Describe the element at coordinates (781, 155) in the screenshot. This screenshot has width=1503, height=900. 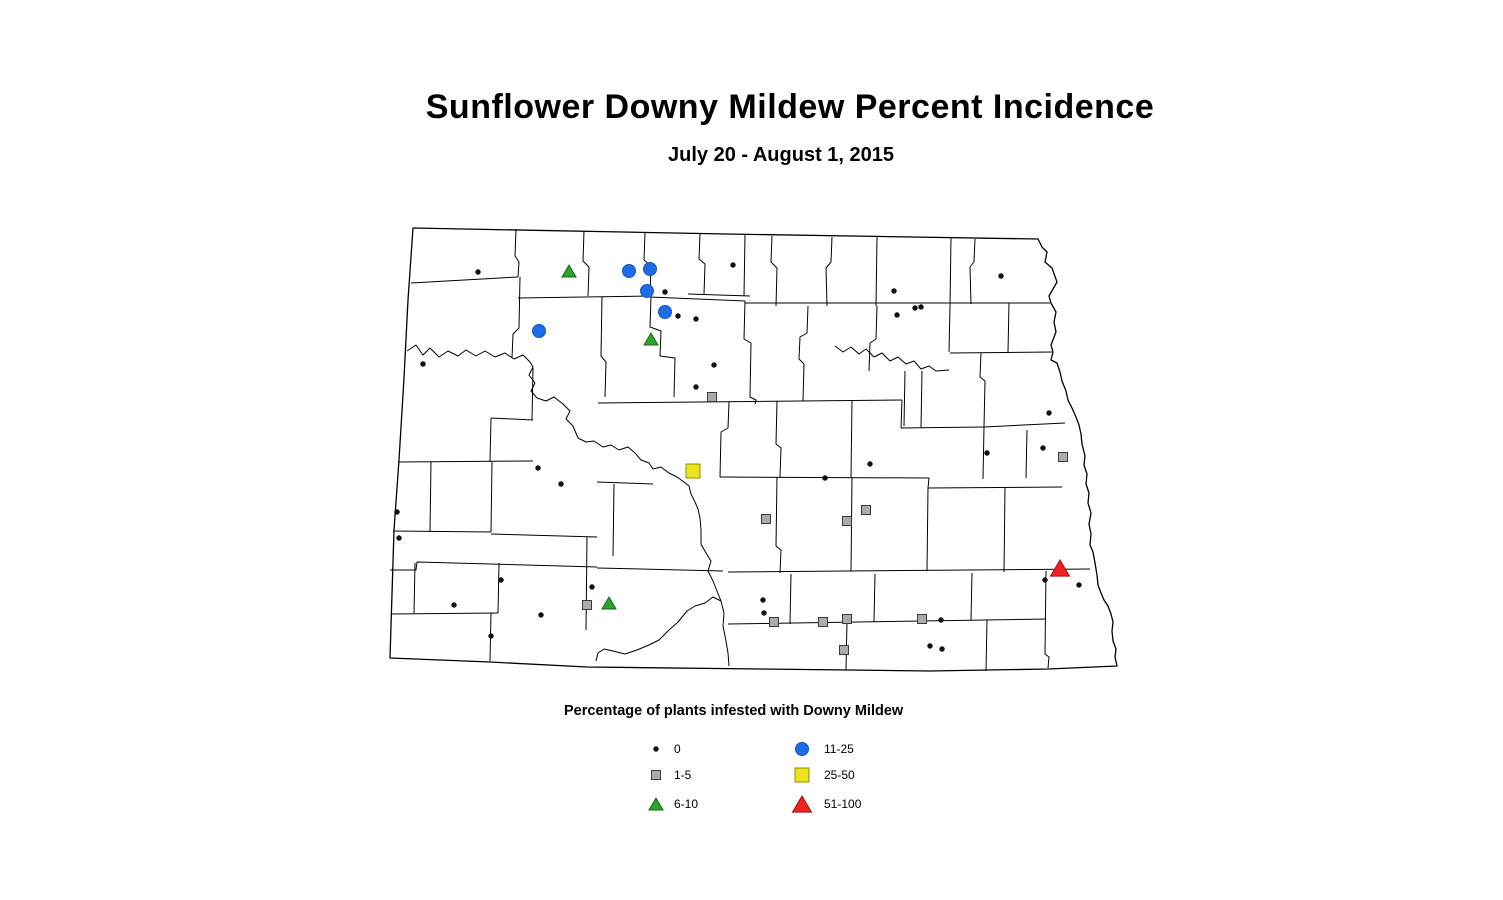
I see `date-range-subtitle: July 20 - August 1, 2015` at that location.